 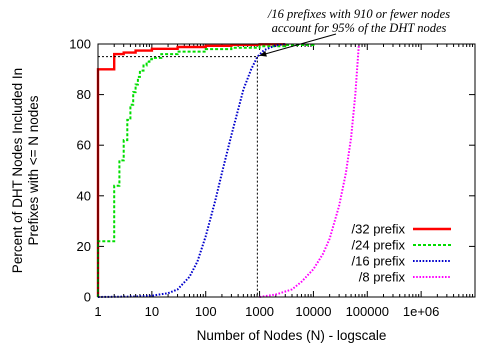 What do you see at coordinates (292, 335) in the screenshot?
I see `x-axis-label: Number of Nodes (N) - logscale` at bounding box center [292, 335].